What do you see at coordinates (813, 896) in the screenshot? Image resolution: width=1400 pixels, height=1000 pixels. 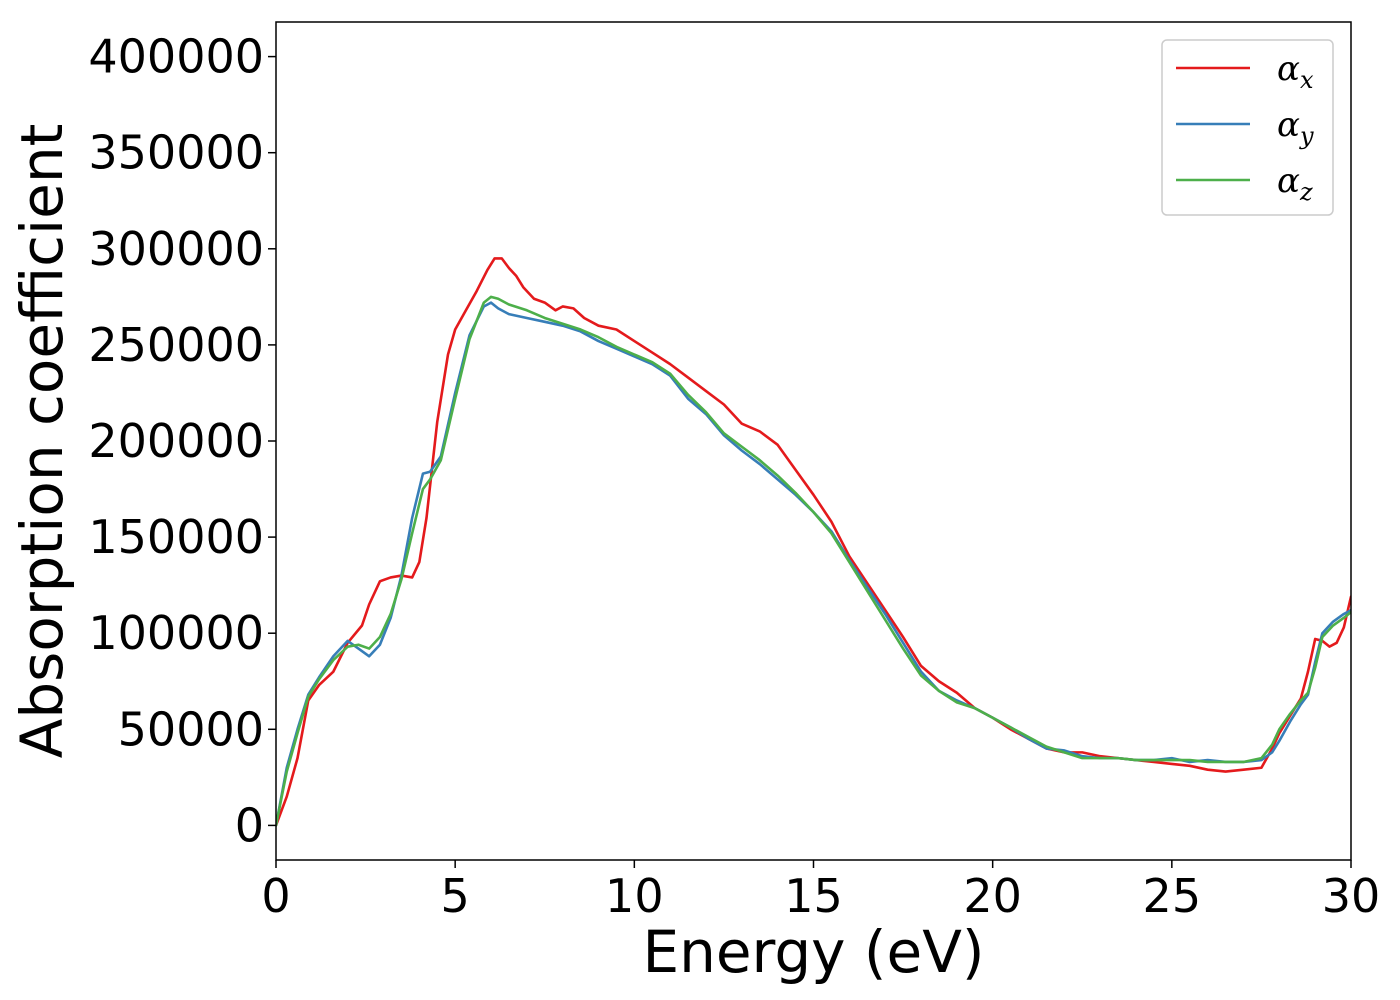 I see `x-tick-label: 15` at bounding box center [813, 896].